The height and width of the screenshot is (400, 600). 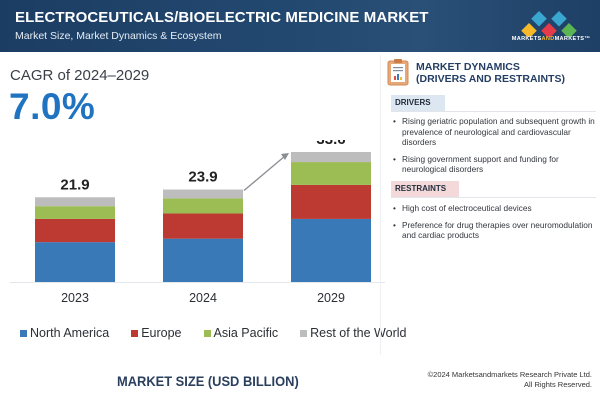 What do you see at coordinates (52, 106) in the screenshot?
I see `cagr-value: 7.0%` at bounding box center [52, 106].